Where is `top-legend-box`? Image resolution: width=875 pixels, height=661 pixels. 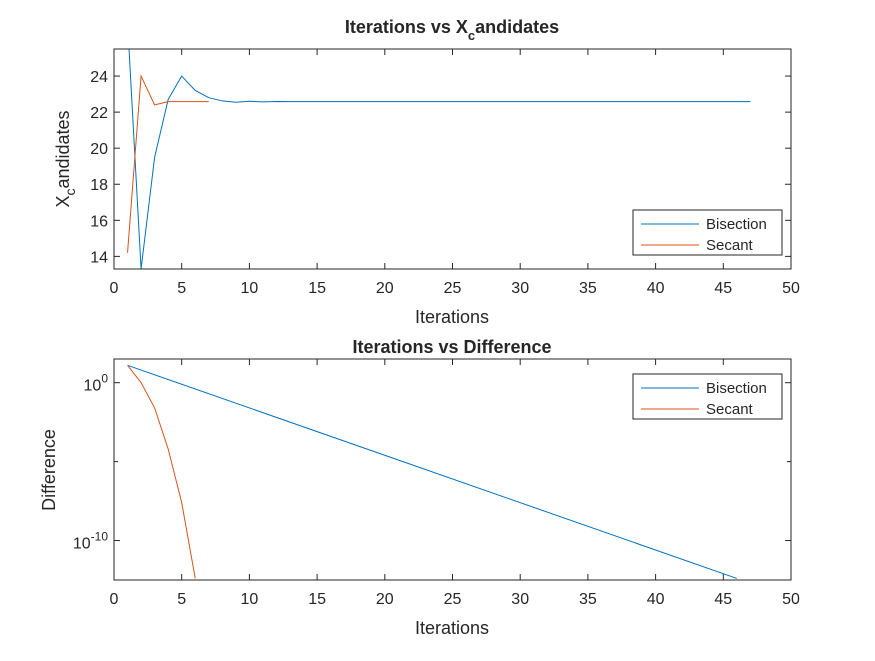 top-legend-box is located at coordinates (707, 232).